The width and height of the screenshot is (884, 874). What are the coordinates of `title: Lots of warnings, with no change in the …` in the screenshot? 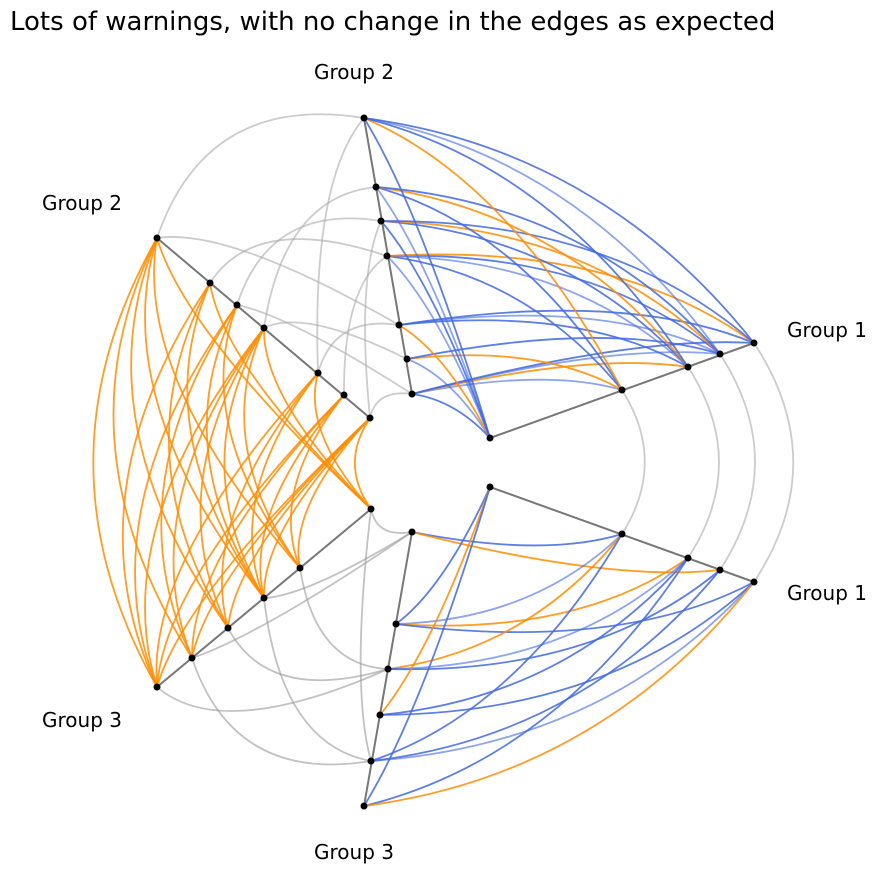 It's located at (392, 22).